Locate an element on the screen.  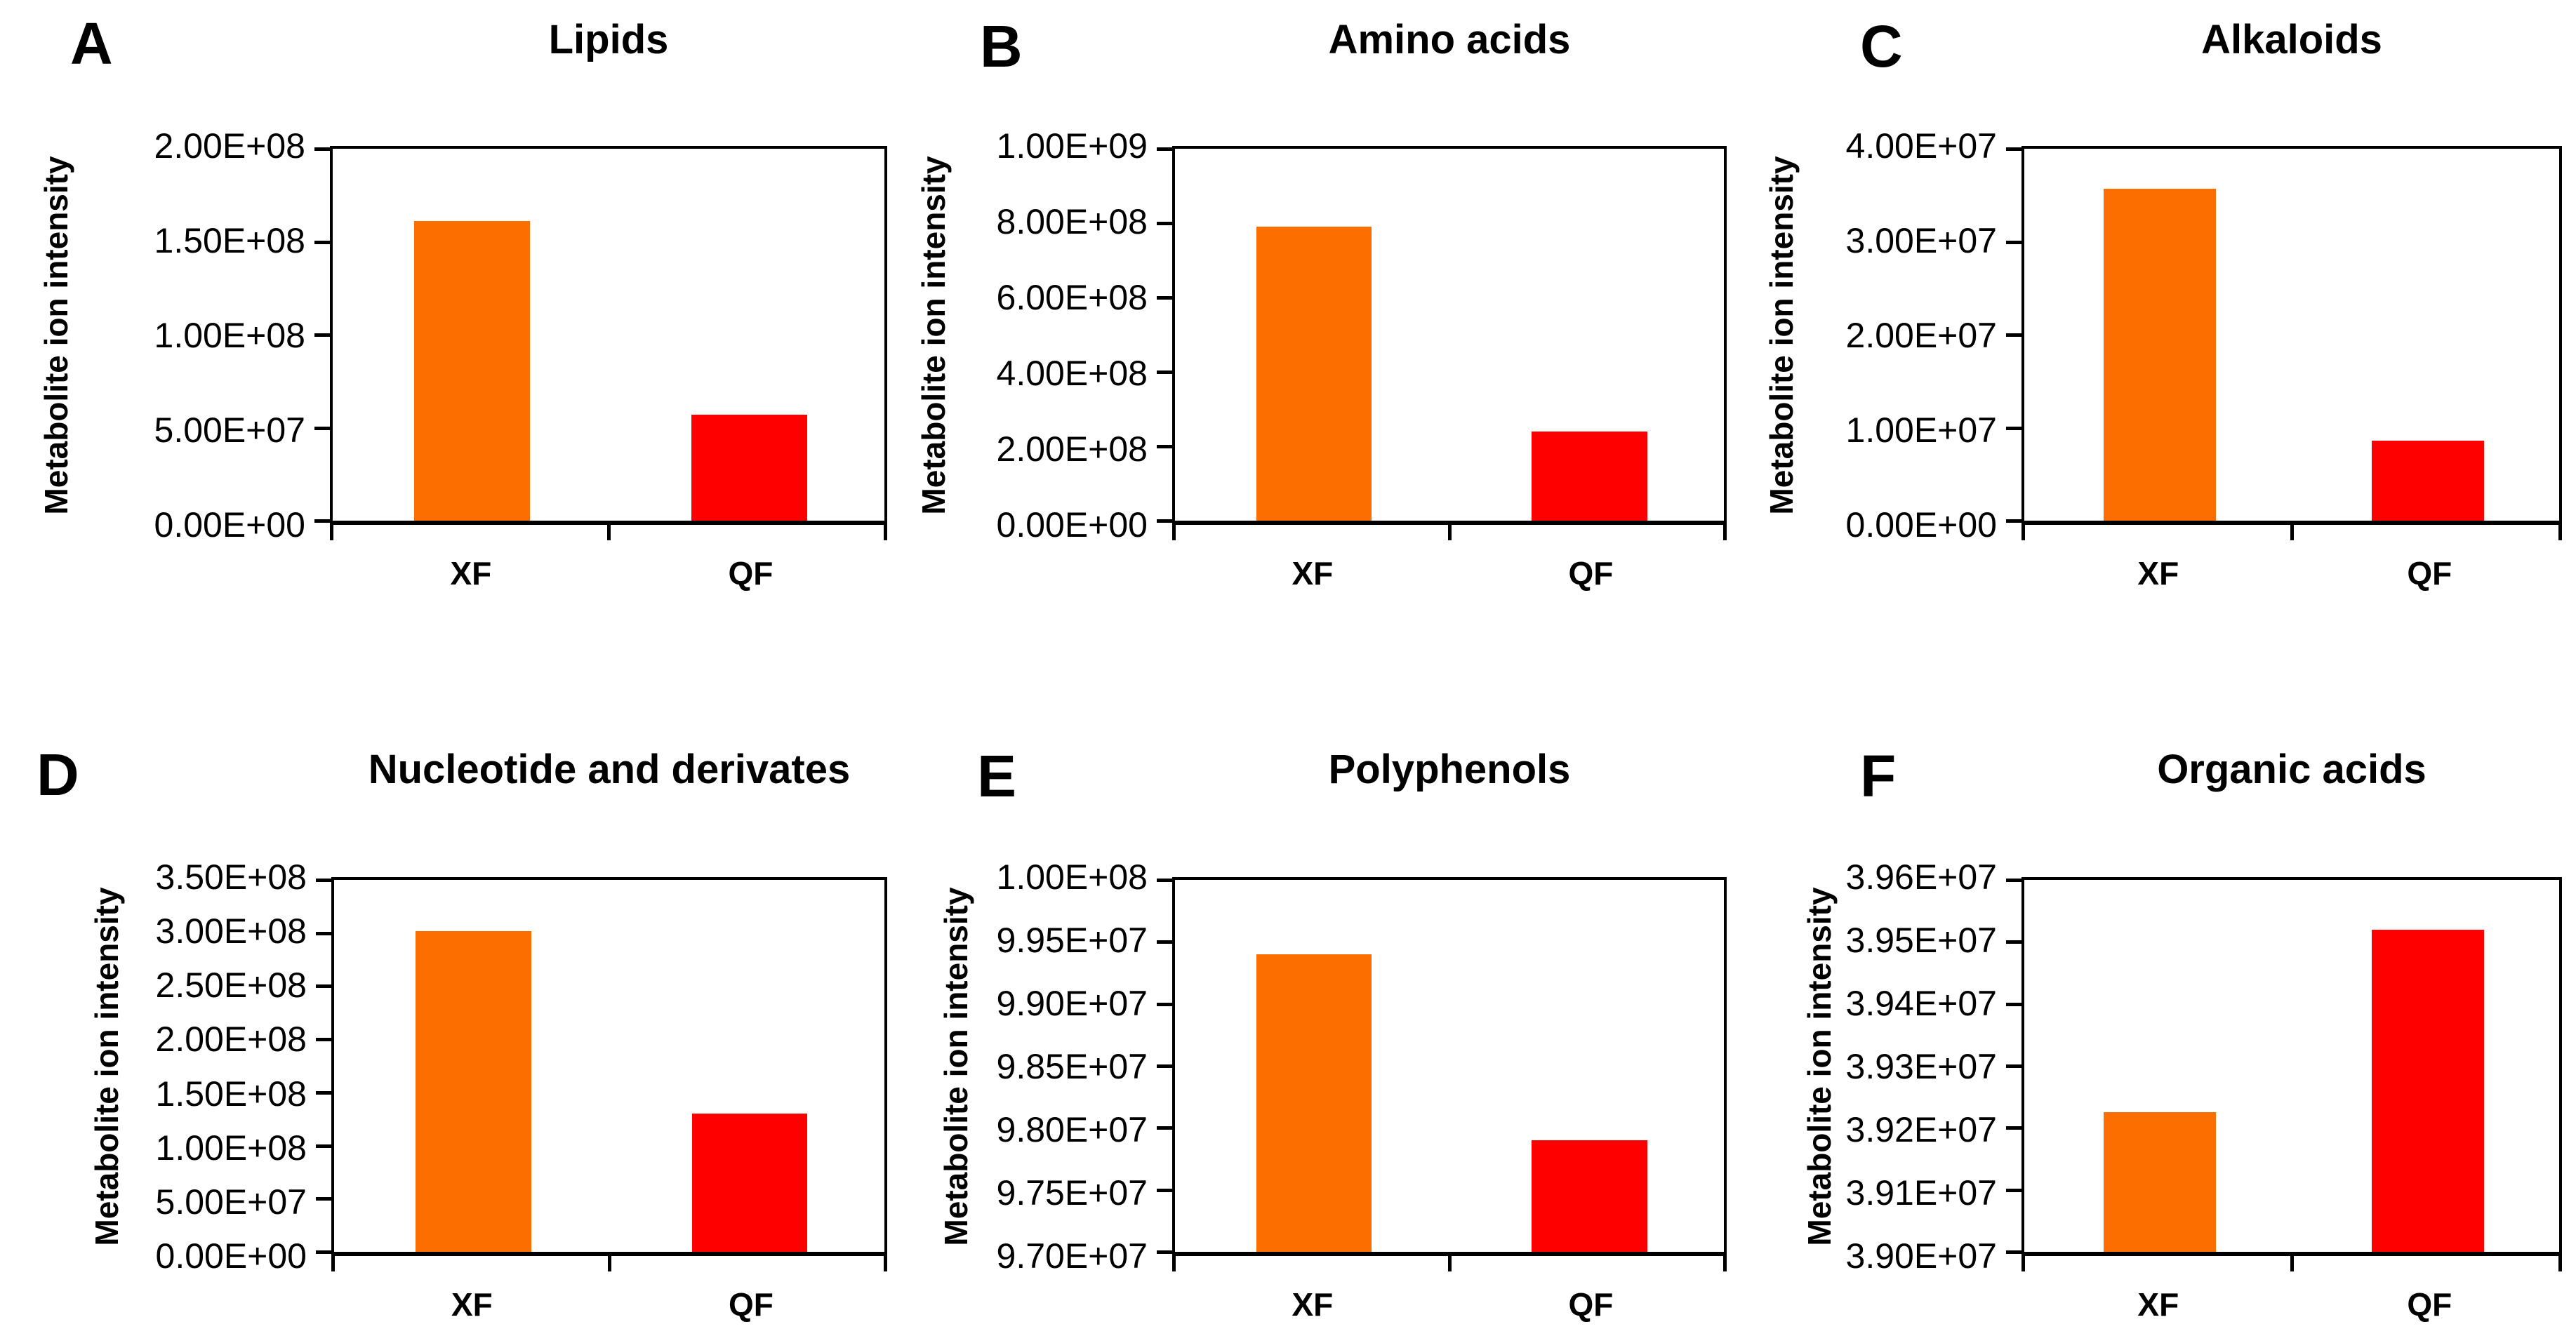
chart-title: Polyphenols is located at coordinates (1450, 770).